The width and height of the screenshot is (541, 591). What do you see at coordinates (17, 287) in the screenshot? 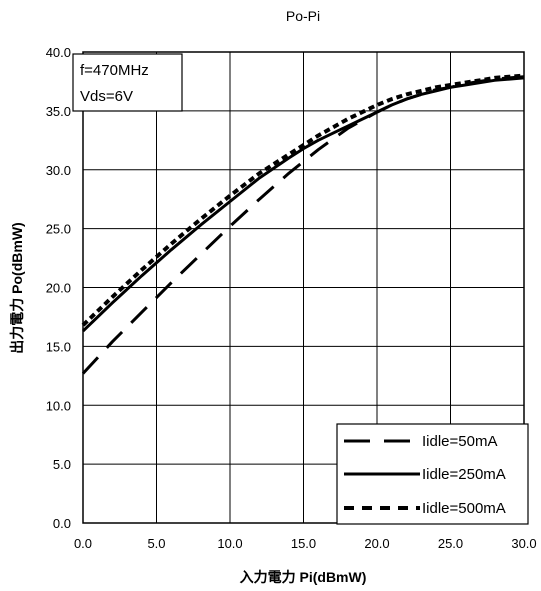
I see `y-axis-label: 出力電力 Po(dBmW)` at bounding box center [17, 287].